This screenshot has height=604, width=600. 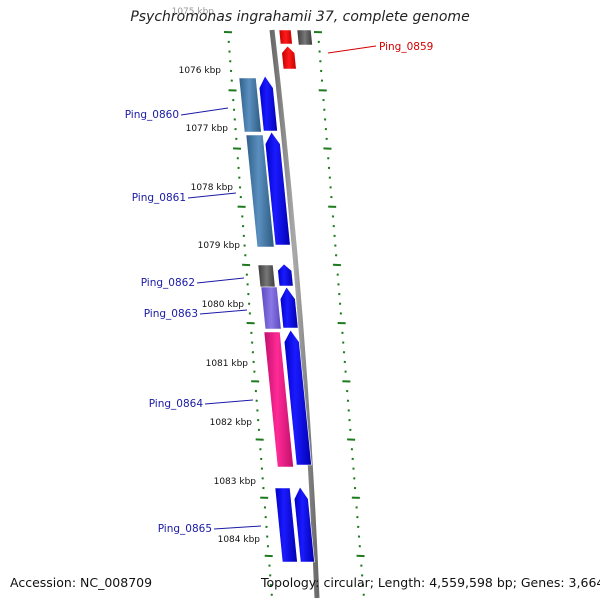 What do you see at coordinates (227, 364) in the screenshot?
I see `scale-label: 1081 kbp` at bounding box center [227, 364].